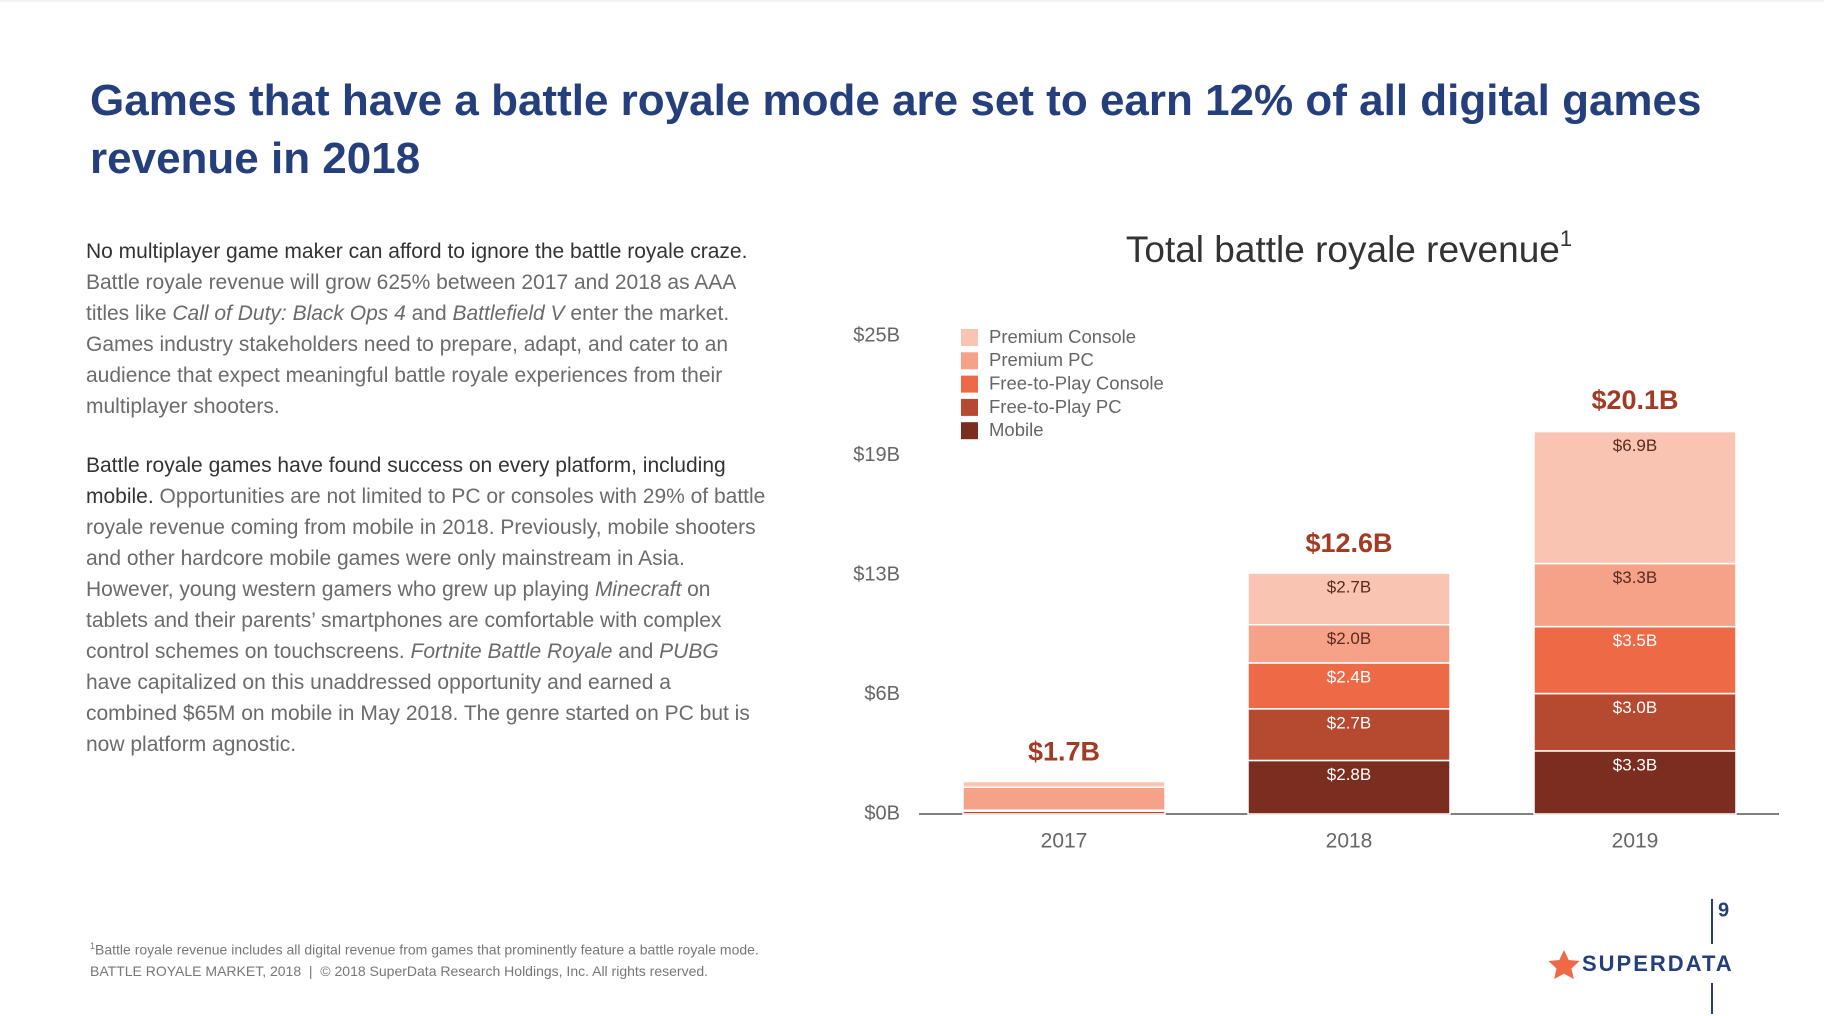  I want to click on legend-label: Mobile, so click(1016, 429).